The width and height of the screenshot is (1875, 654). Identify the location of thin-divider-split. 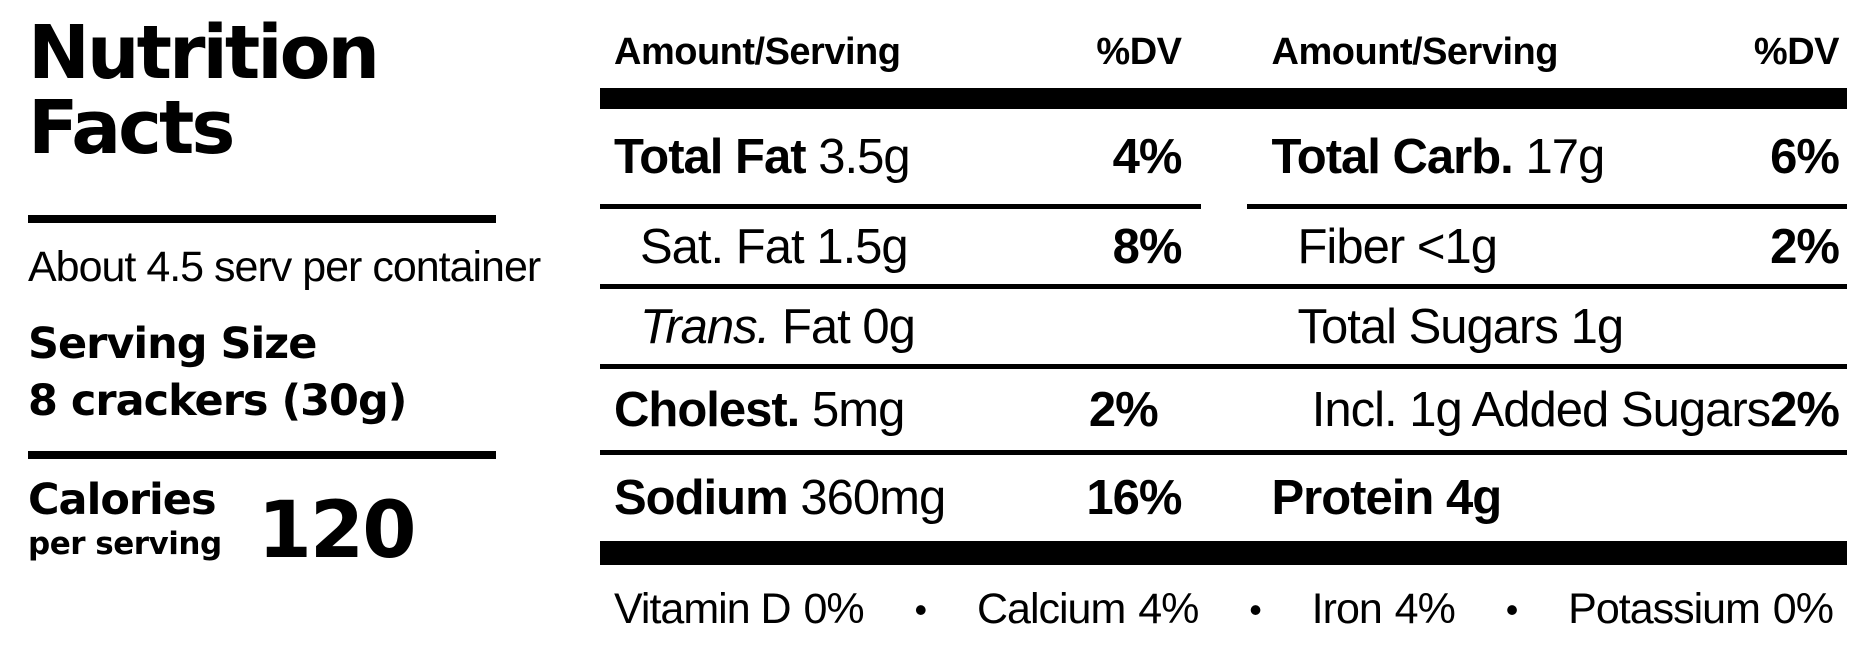
(1223, 206).